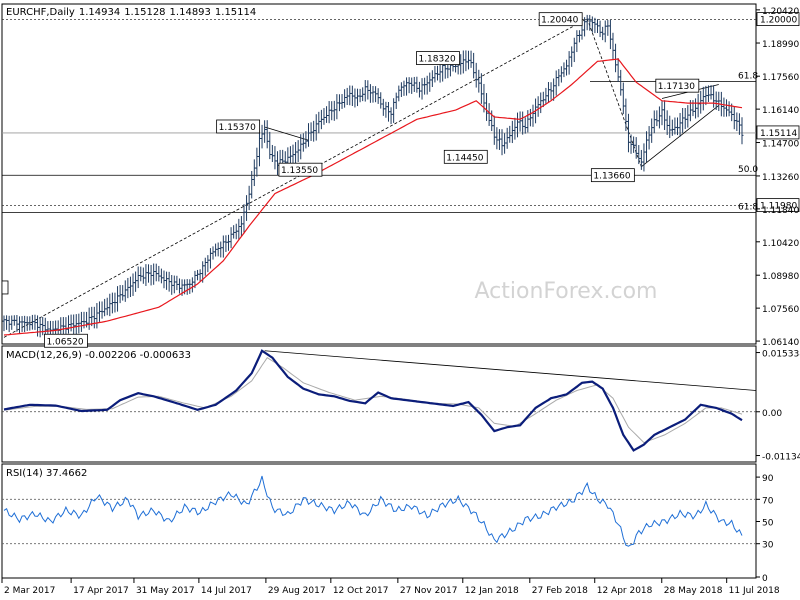 Image resolution: width=800 pixels, height=600 pixels. I want to click on x-tick-label: 29 Aug 2017, so click(297, 591).